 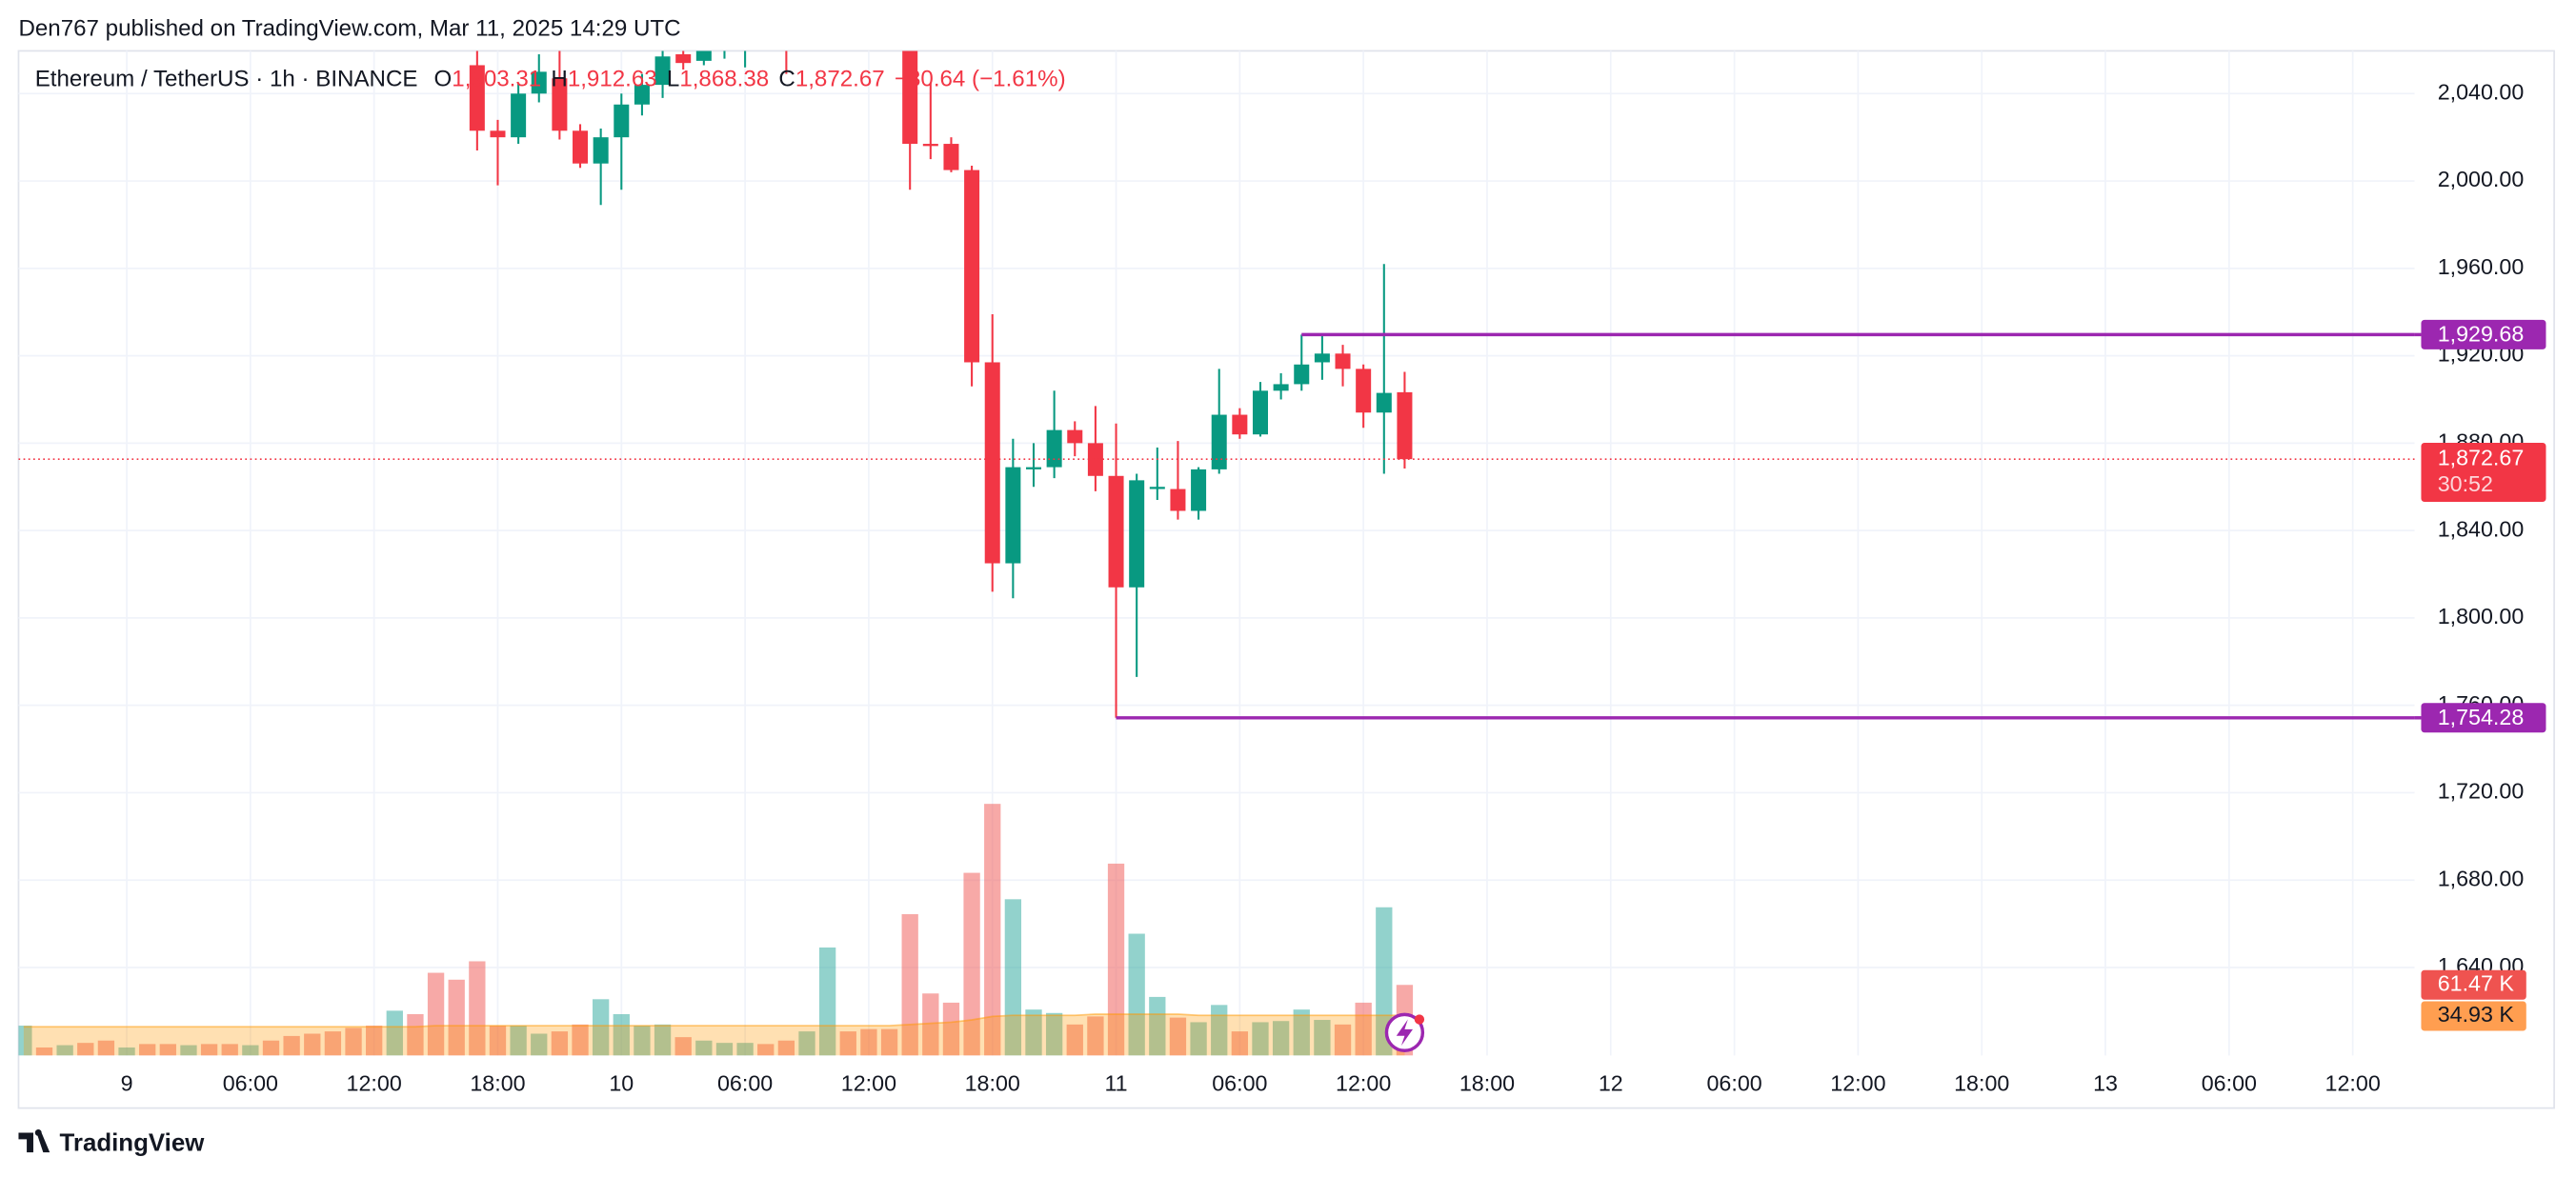 I want to click on ohlc-value: 1,872.67, so click(x=840, y=79).